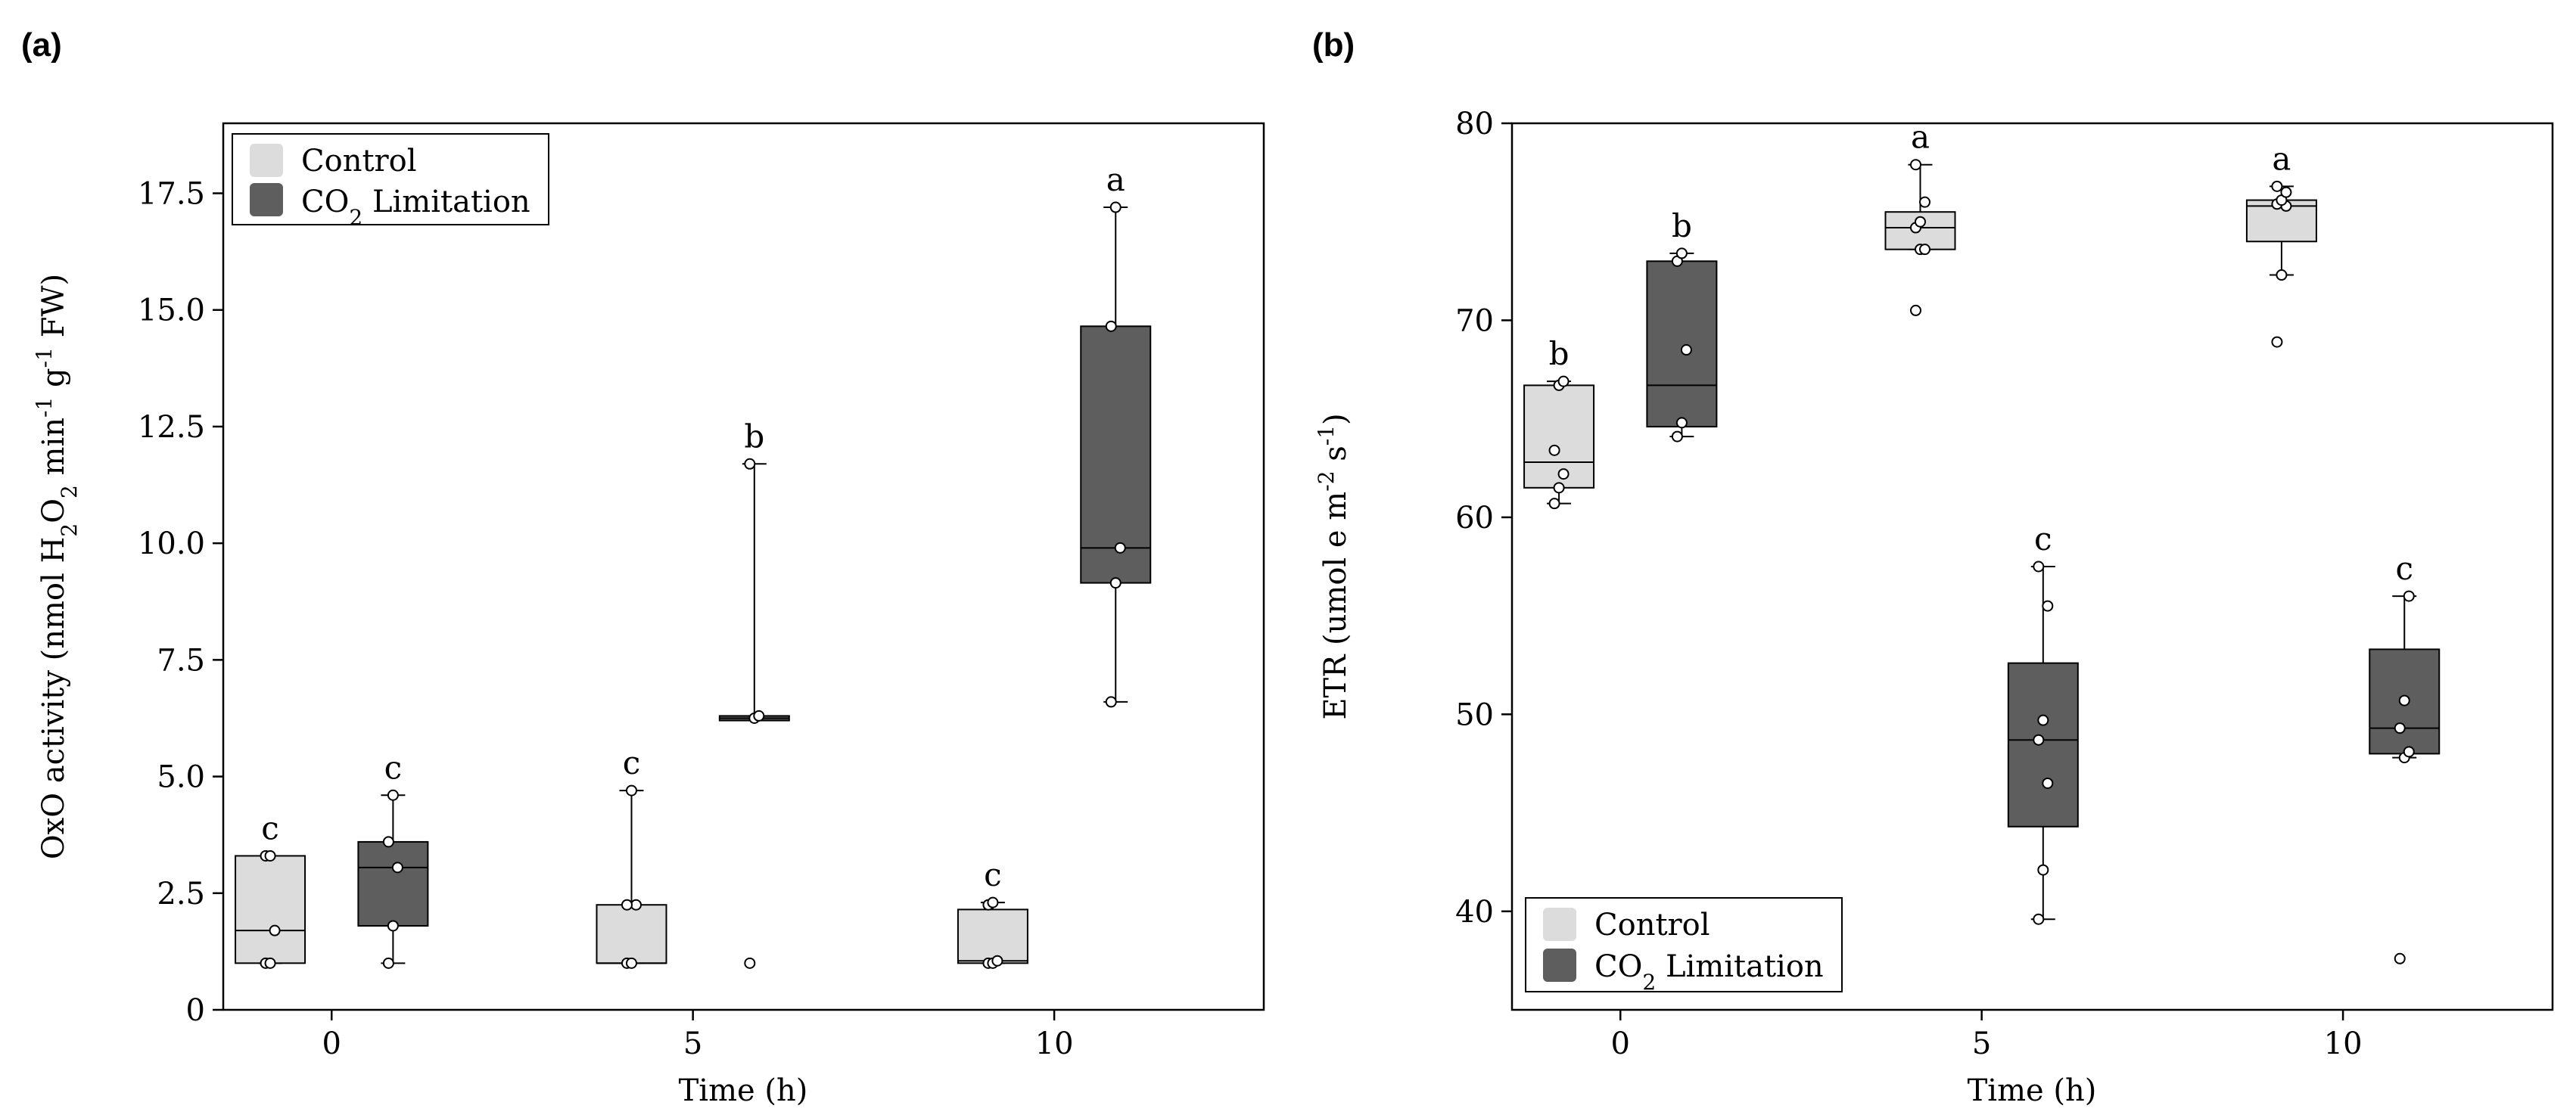  I want to click on y-tick-label: 15.0, so click(171, 310).